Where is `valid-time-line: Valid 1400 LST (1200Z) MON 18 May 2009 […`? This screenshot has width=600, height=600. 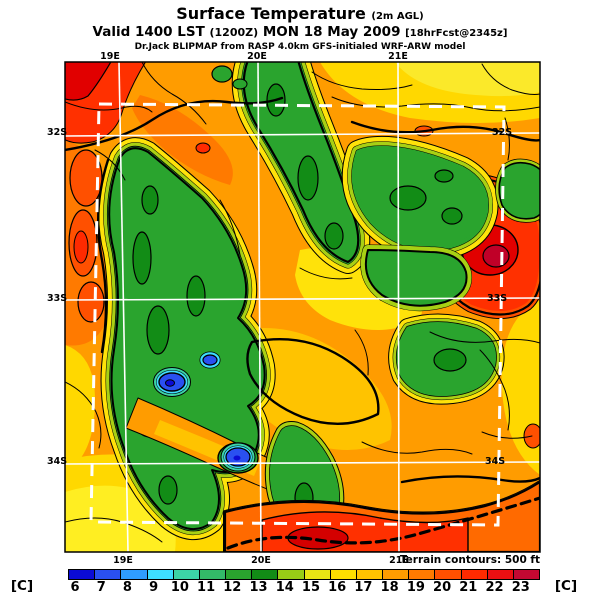 valid-time-line: Valid 1400 LST (1200Z) MON 18 May 2009 [… is located at coordinates (300, 32).